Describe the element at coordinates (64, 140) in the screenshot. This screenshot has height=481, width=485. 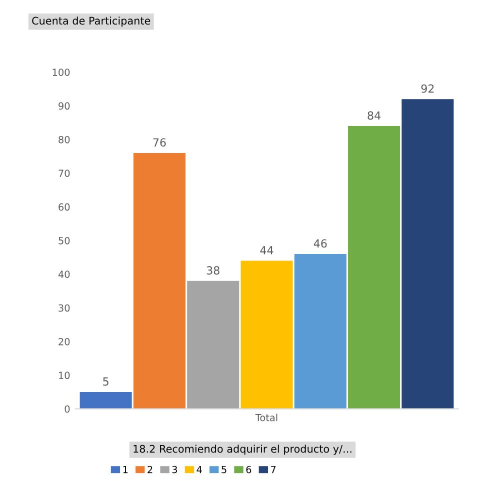
I see `y-tick-label: 80` at that location.